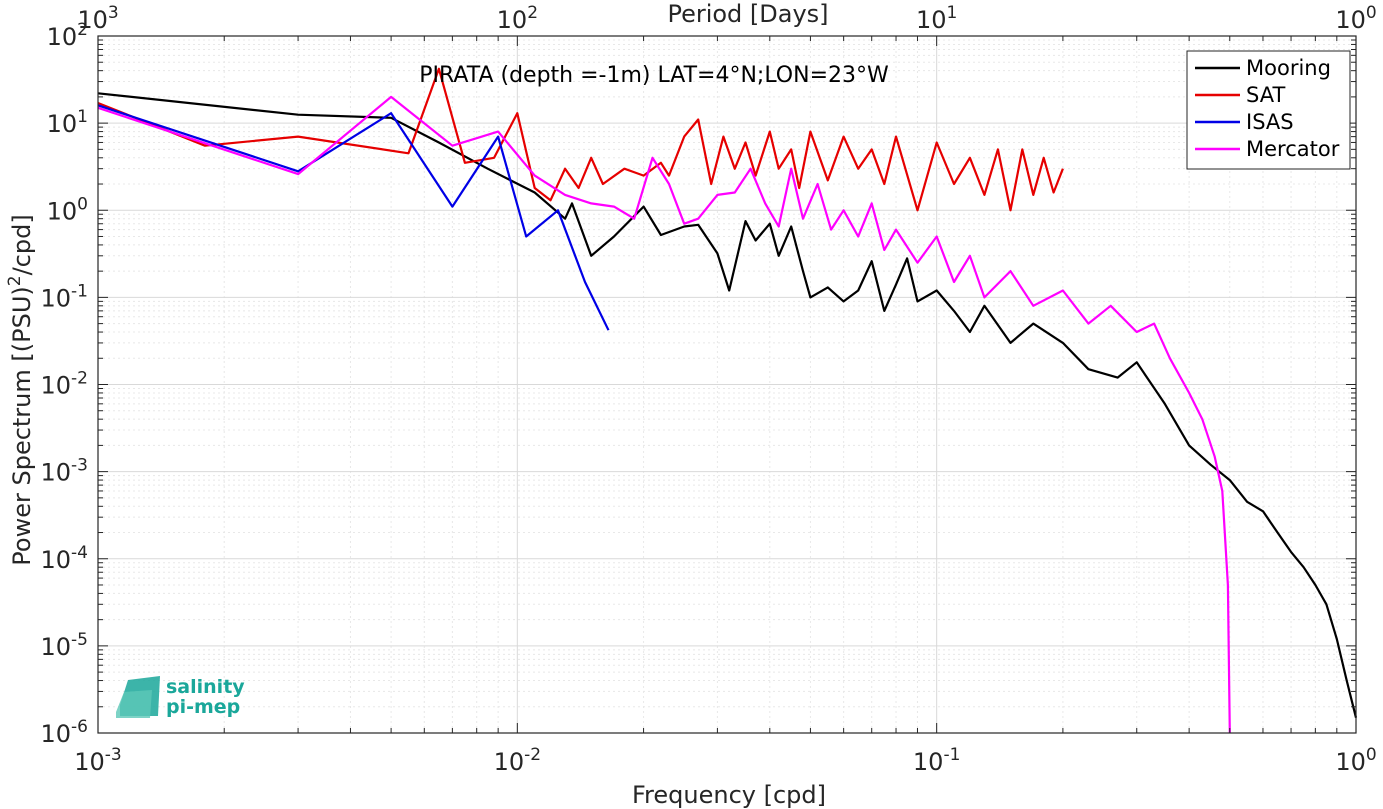 The image size is (1383, 809). I want to click on x-axis-label: Frequency [cpd], so click(729, 795).